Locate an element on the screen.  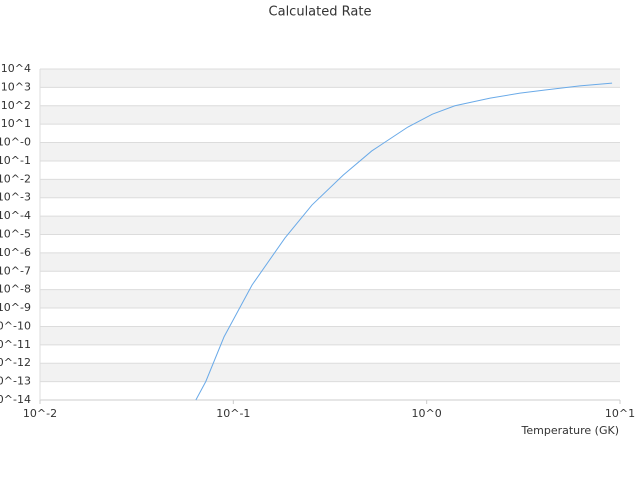
chart-title: Calculated Rate is located at coordinates (320, 12).